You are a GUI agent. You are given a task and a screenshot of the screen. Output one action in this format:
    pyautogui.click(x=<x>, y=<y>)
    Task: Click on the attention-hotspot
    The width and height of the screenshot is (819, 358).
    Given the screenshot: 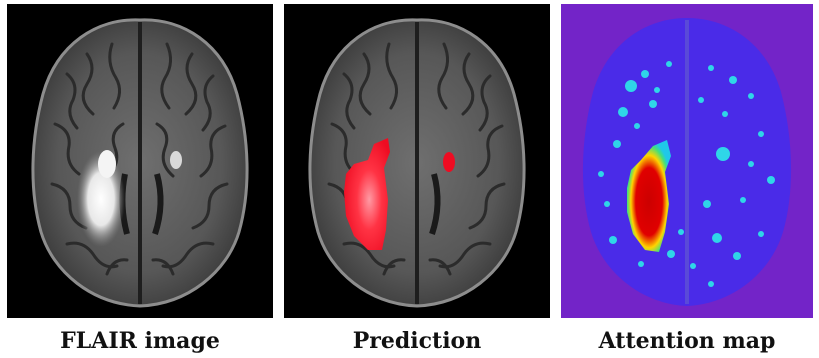 What is the action you would take?
    pyautogui.click(x=649, y=196)
    